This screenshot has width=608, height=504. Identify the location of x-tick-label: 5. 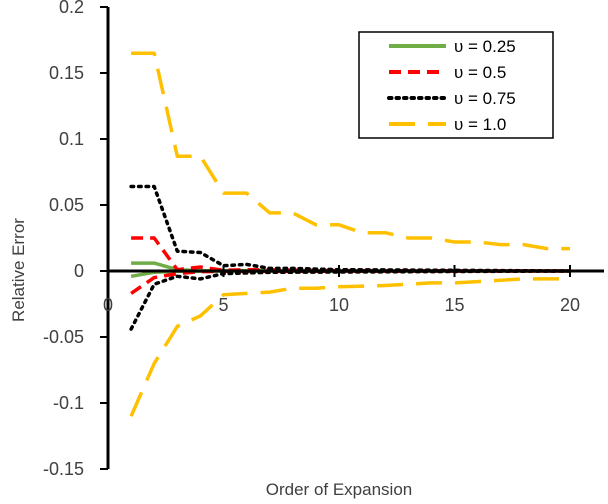
(223, 305).